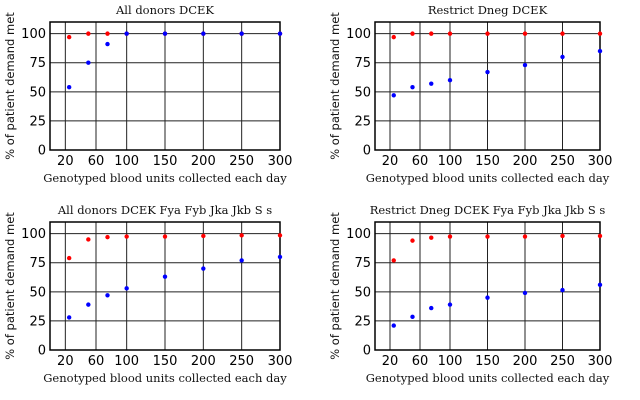  I want to click on subplot-title: All donors DCEK, so click(164, 10).